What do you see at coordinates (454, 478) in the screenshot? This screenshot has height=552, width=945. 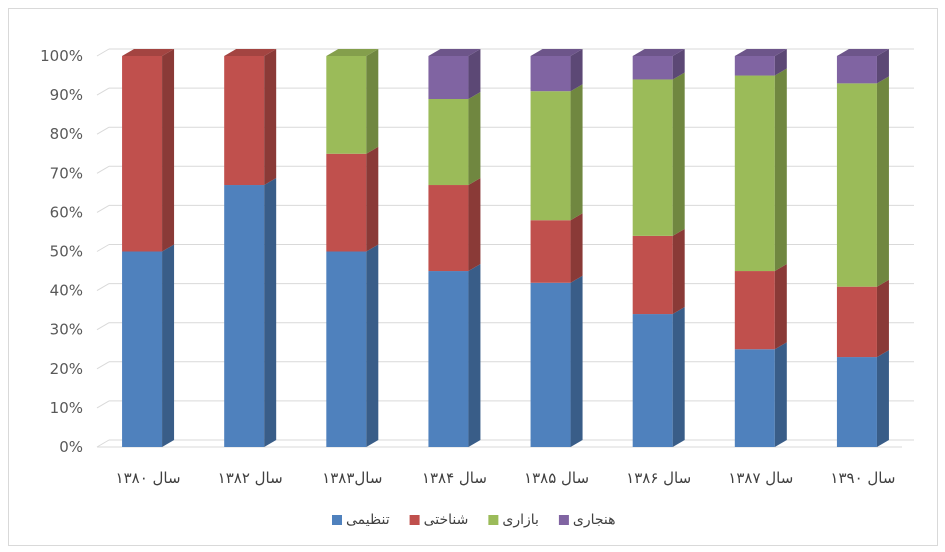 I see `x-tick-label: سال ۱۳۸۴` at bounding box center [454, 478].